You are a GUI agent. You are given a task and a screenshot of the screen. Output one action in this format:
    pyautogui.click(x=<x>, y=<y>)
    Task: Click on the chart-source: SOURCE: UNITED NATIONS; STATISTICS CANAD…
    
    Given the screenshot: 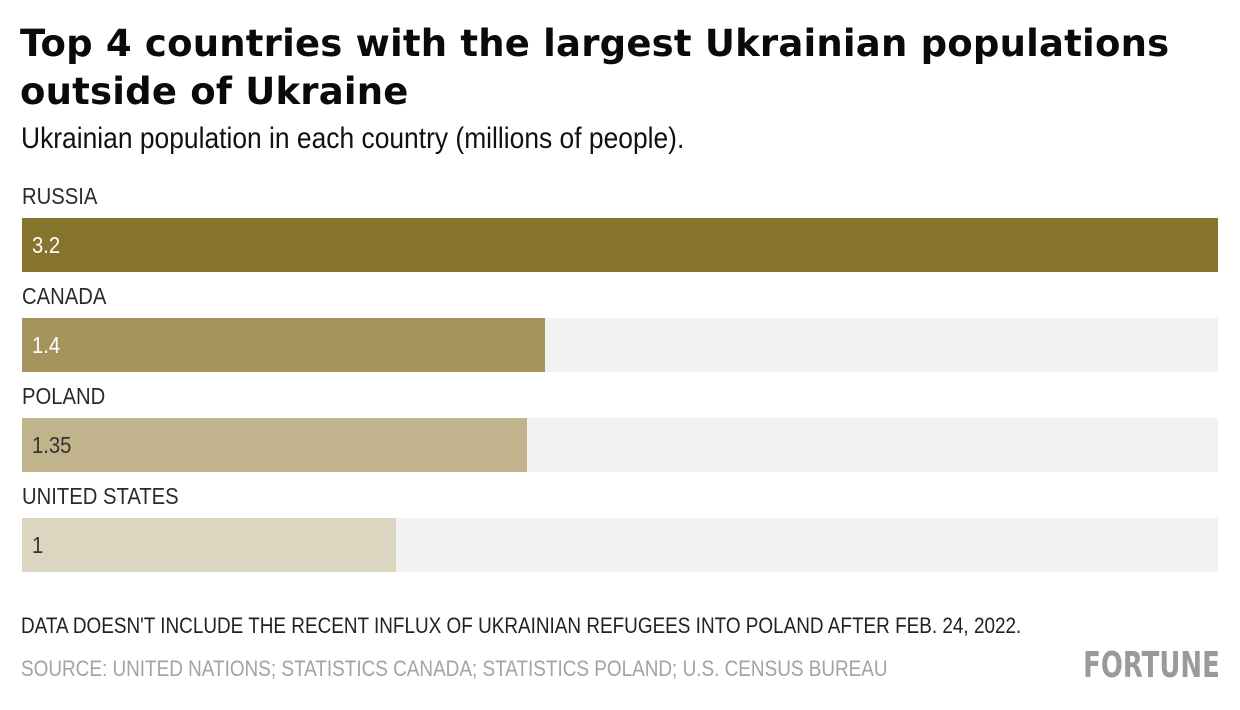 What is the action you would take?
    pyautogui.click(x=454, y=668)
    